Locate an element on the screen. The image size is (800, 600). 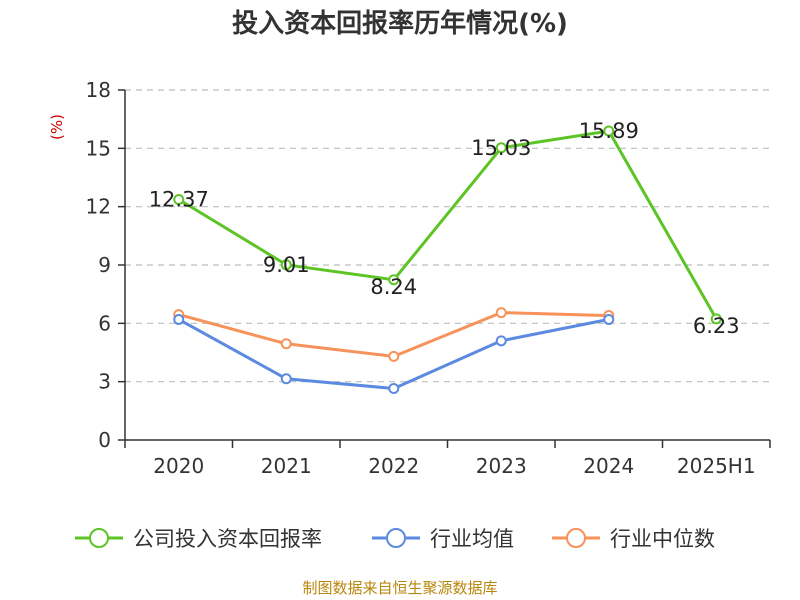
x-tick-label: 2021 is located at coordinates (286, 466).